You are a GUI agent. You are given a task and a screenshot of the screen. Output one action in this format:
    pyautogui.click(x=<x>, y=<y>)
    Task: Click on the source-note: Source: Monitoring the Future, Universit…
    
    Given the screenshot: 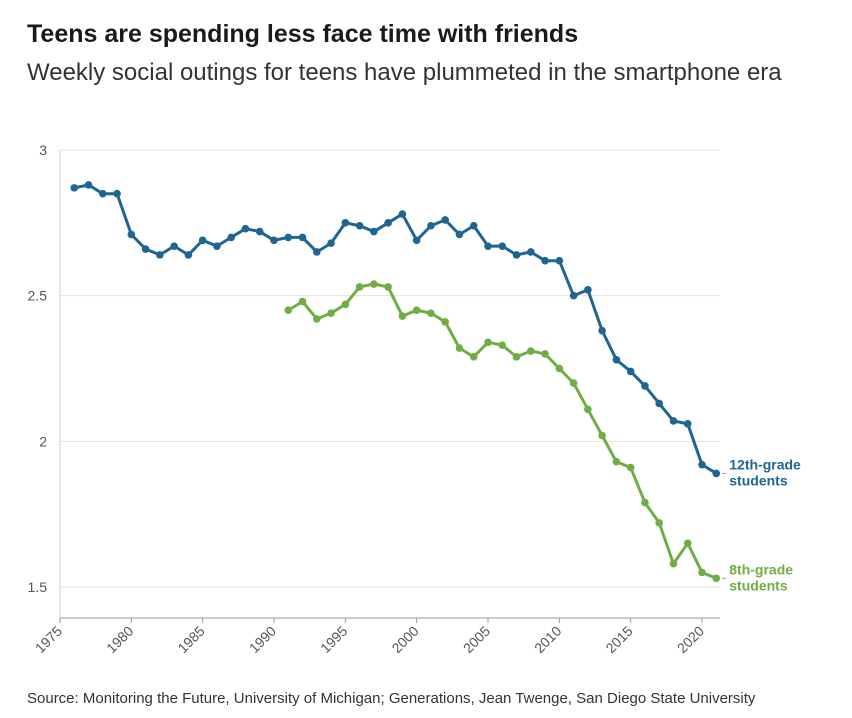 What is the action you would take?
    pyautogui.click(x=391, y=698)
    